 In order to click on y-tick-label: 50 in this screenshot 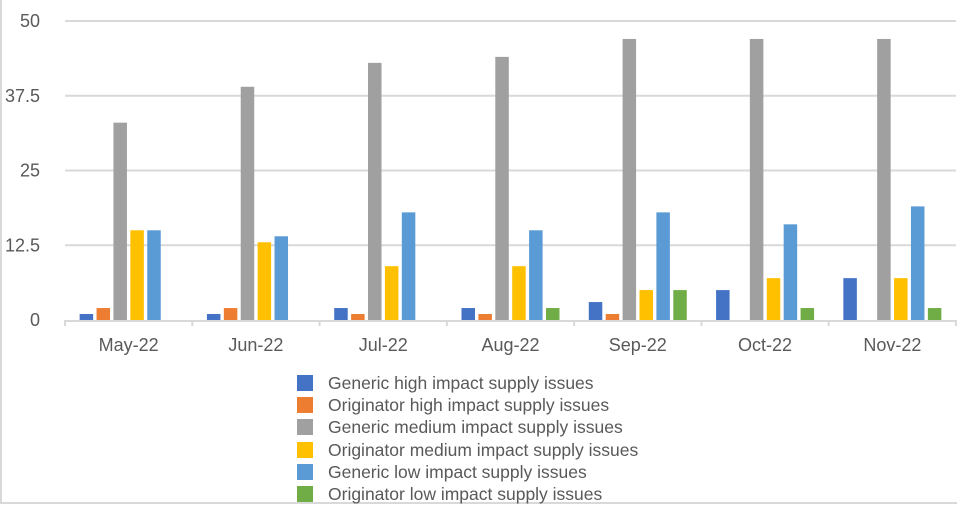, I will do `click(30, 21)`.